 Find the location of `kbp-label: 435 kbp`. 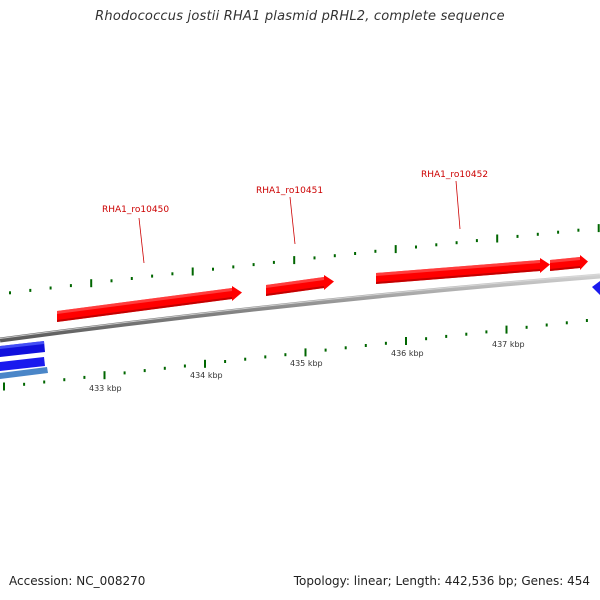

kbp-label: 435 kbp is located at coordinates (306, 363).